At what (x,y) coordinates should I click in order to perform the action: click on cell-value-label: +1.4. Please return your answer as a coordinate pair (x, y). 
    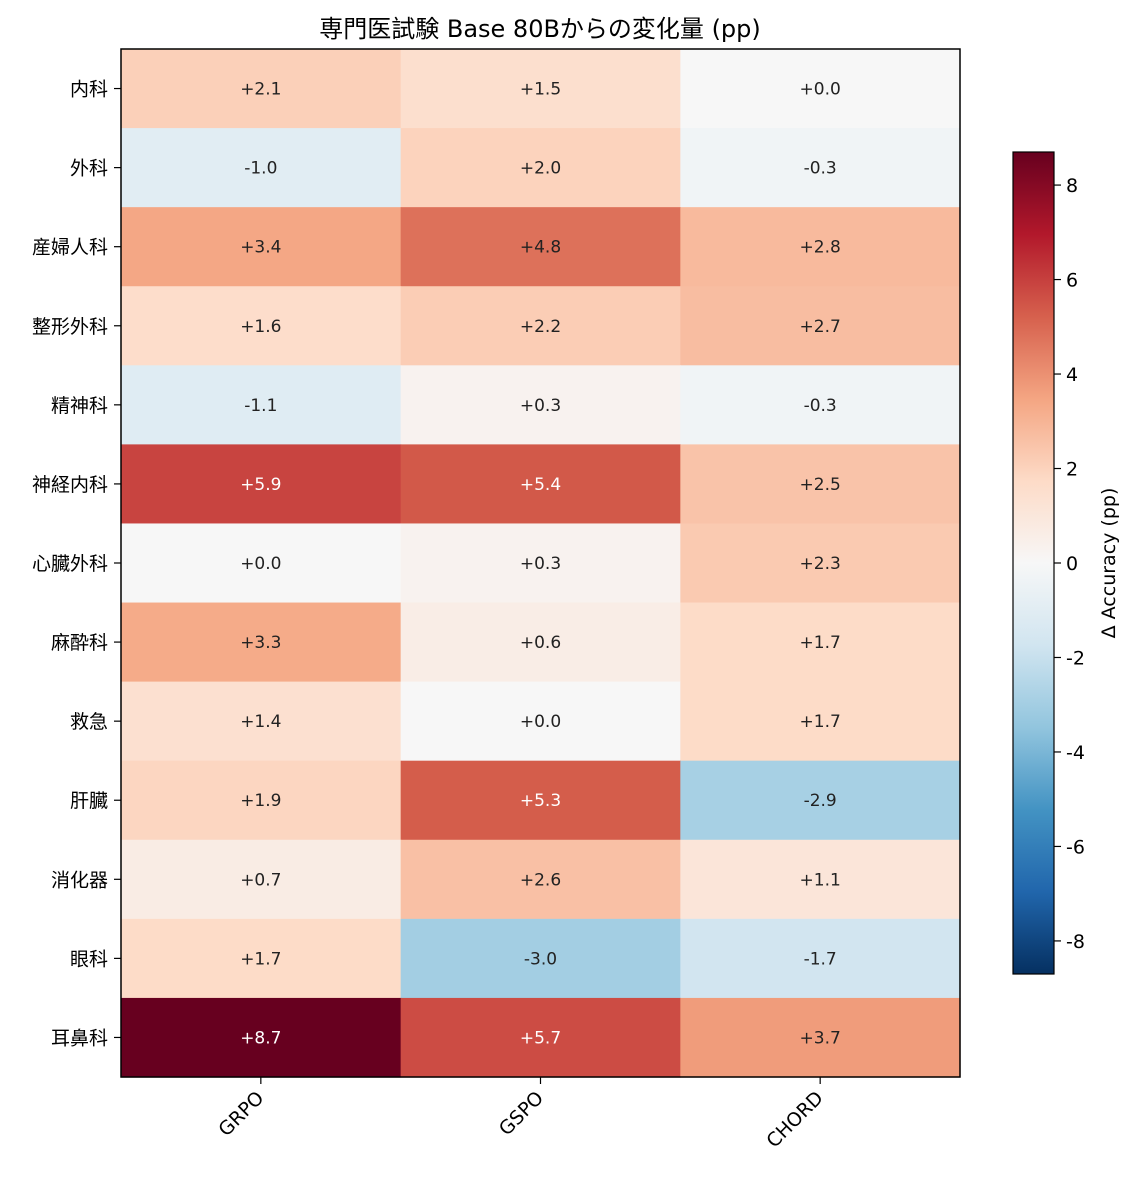
    Looking at the image, I should click on (260, 722).